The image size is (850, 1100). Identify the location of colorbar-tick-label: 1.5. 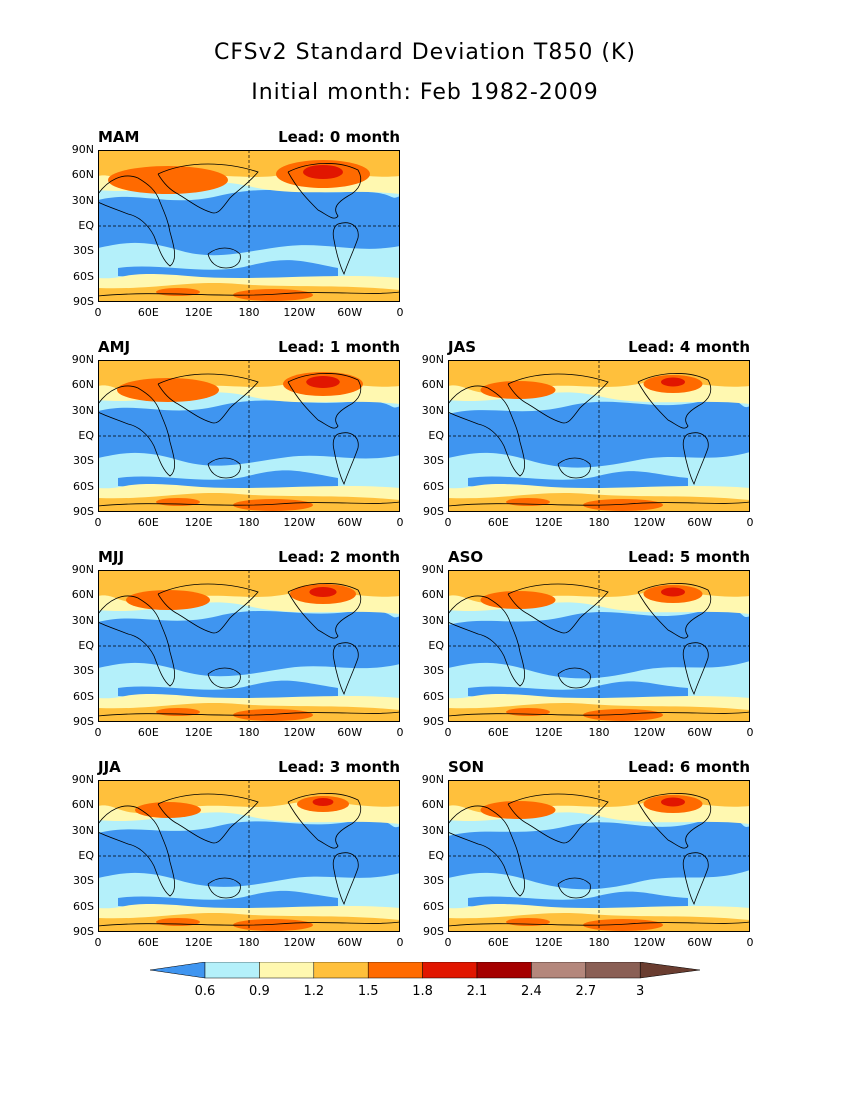
(368, 991).